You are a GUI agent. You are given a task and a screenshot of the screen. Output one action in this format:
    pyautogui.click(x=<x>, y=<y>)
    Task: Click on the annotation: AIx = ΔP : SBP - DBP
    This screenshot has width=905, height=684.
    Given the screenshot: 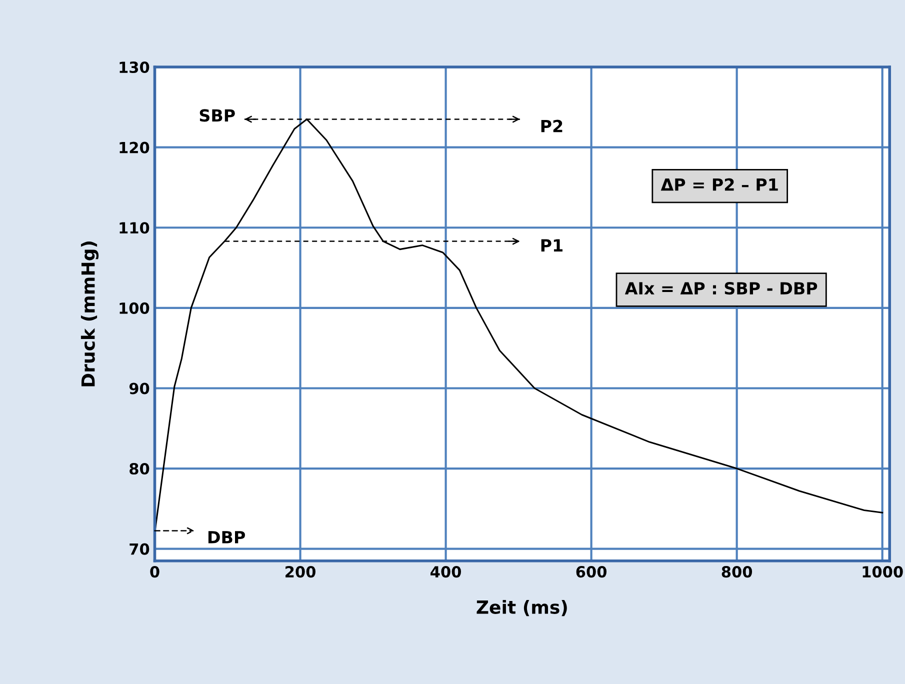 What is the action you would take?
    pyautogui.click(x=721, y=288)
    